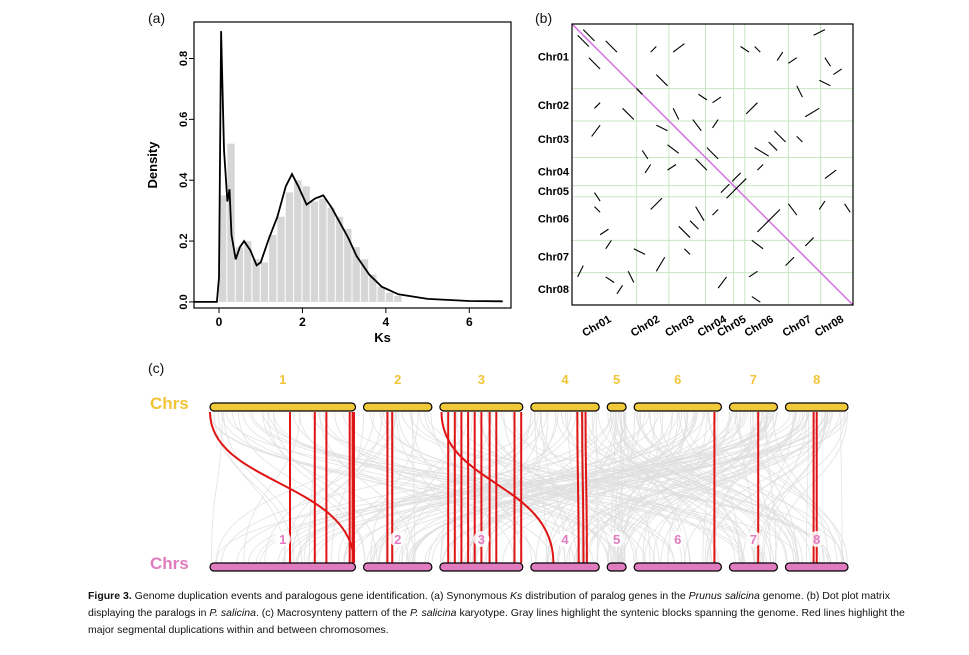 The width and height of the screenshot is (969, 655). What do you see at coordinates (816, 379) in the screenshot?
I see `top-chromosome-number: 8` at bounding box center [816, 379].